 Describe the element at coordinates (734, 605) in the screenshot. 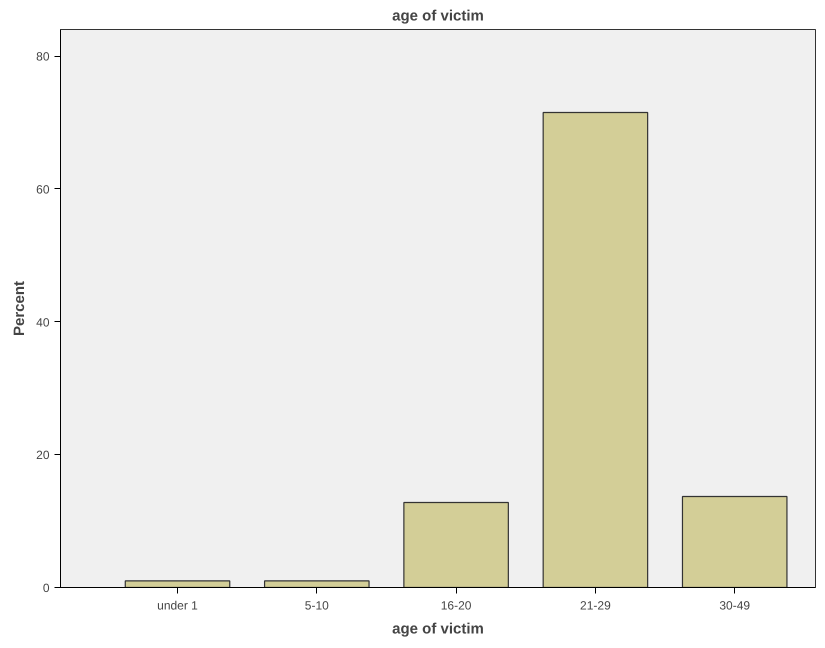

I see `x-tick-label: 30-49` at that location.